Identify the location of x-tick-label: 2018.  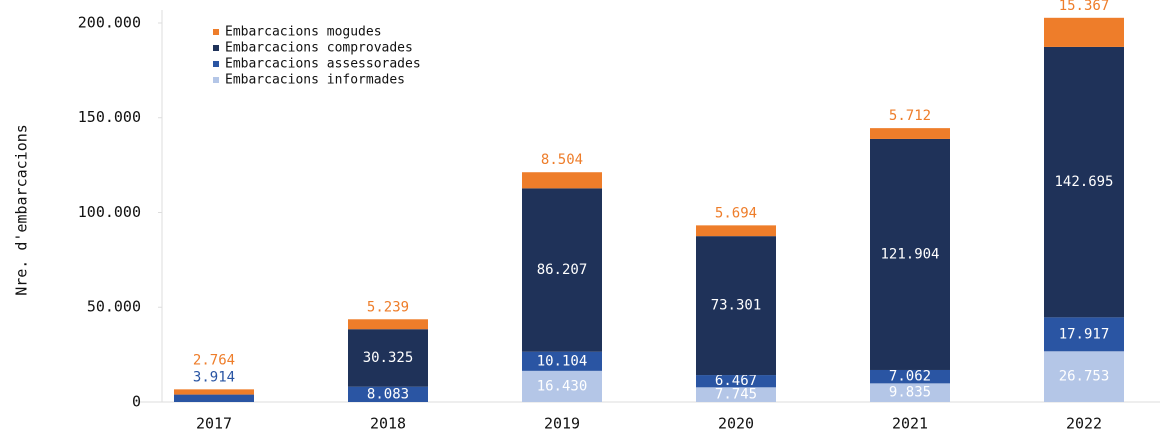
(388, 424).